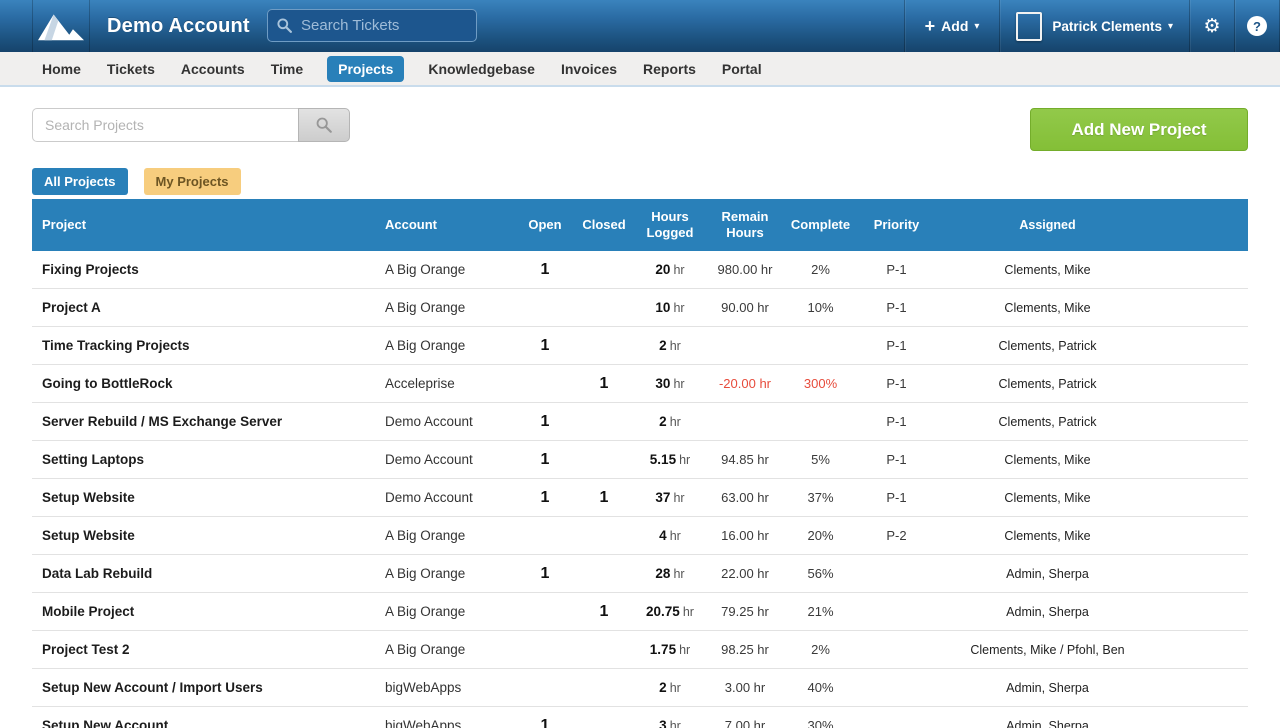 The image size is (1280, 728). What do you see at coordinates (589, 68) in the screenshot?
I see `nav-item-invoices: Invoices` at bounding box center [589, 68].